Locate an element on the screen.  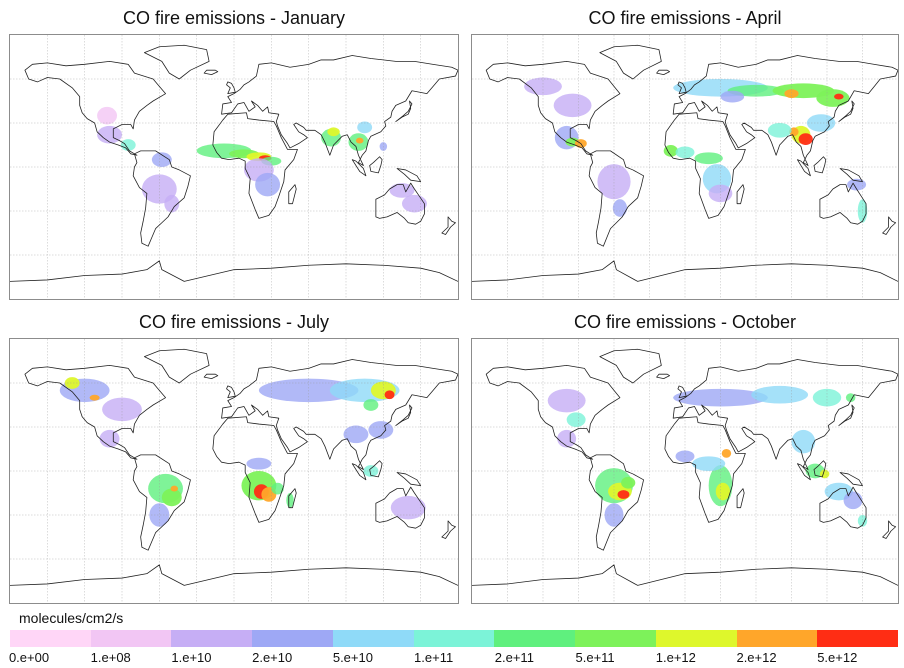
coastline-japan is located at coordinates (846, 415).